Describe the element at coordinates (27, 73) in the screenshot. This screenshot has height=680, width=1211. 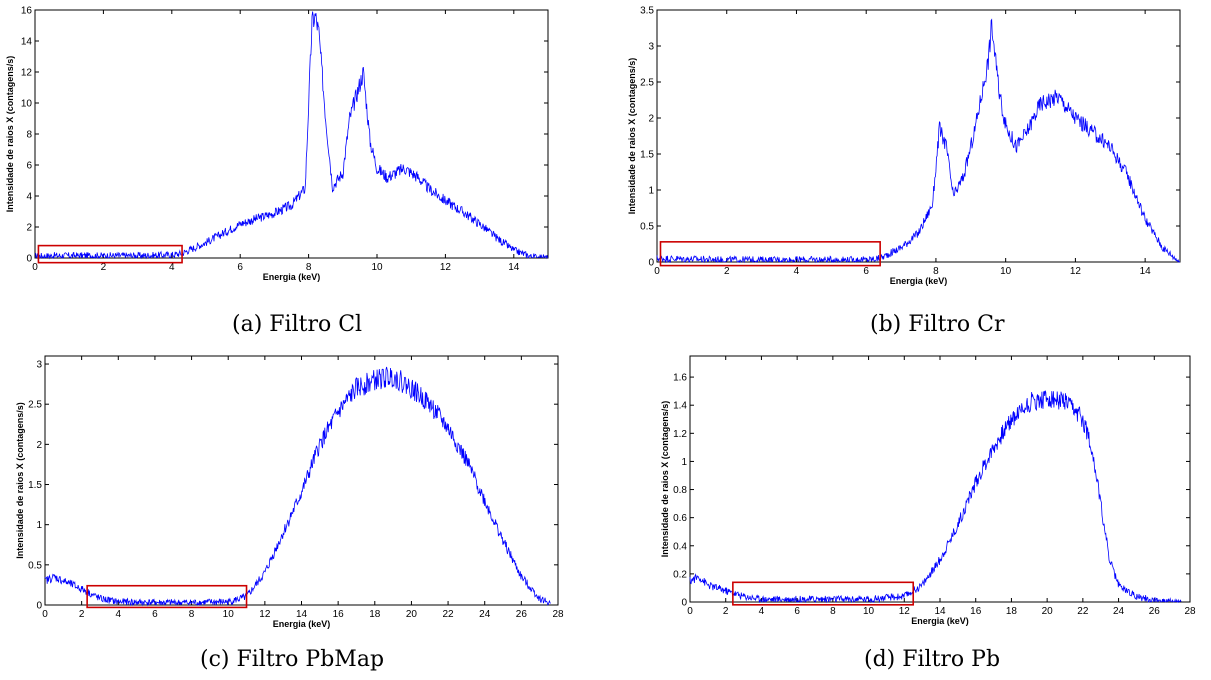
I see `y-tick-label: 12` at that location.